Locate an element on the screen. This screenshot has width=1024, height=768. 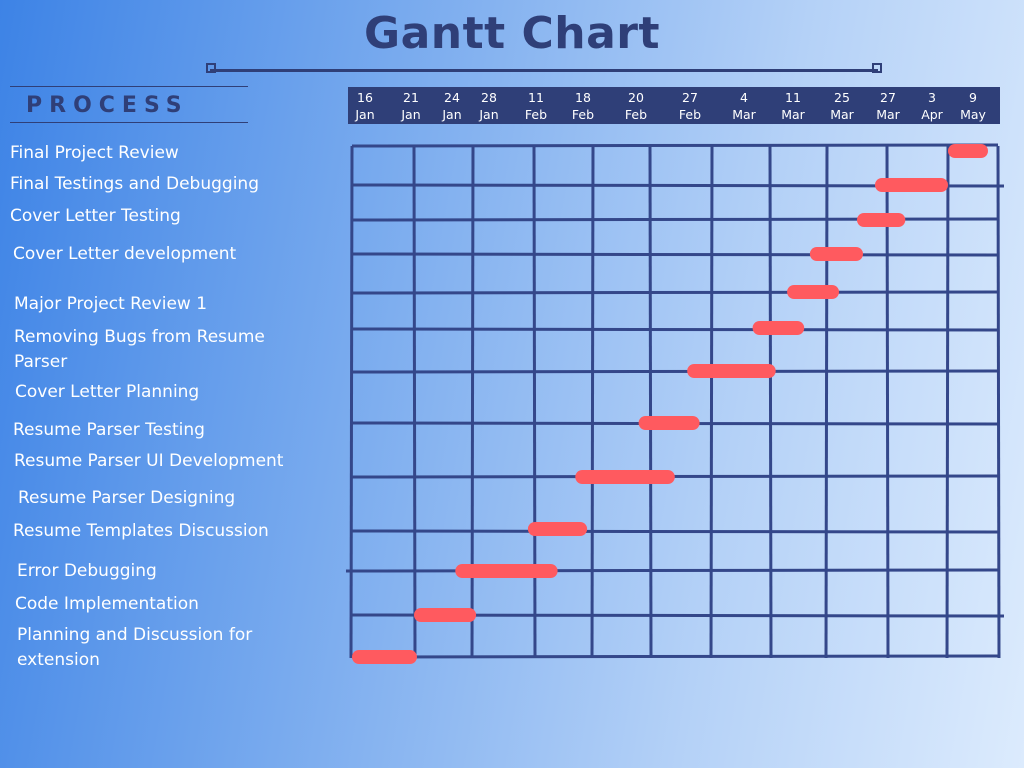
date-label: 3 Apr is located at coordinates (932, 106).